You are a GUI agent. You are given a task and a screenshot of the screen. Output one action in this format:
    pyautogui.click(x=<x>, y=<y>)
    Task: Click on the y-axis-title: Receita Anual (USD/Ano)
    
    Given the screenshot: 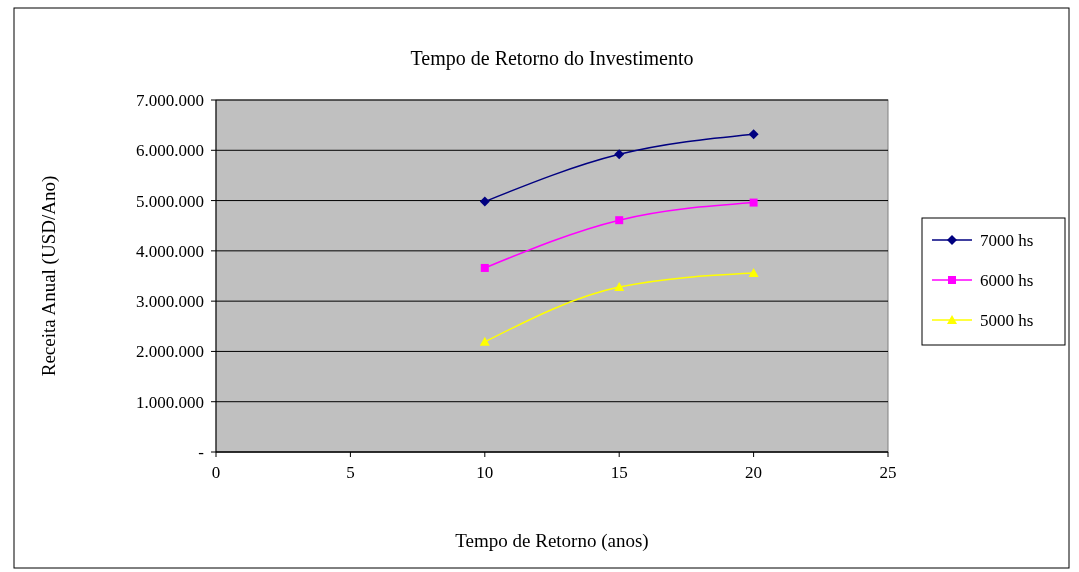 What is the action you would take?
    pyautogui.click(x=49, y=276)
    